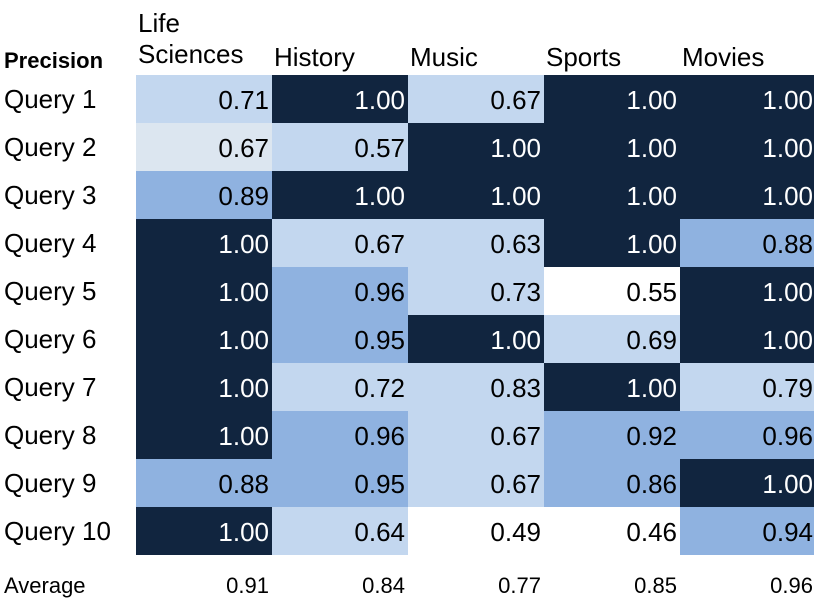  Describe the element at coordinates (50, 339) in the screenshot. I see `row-label: Query 6` at that location.